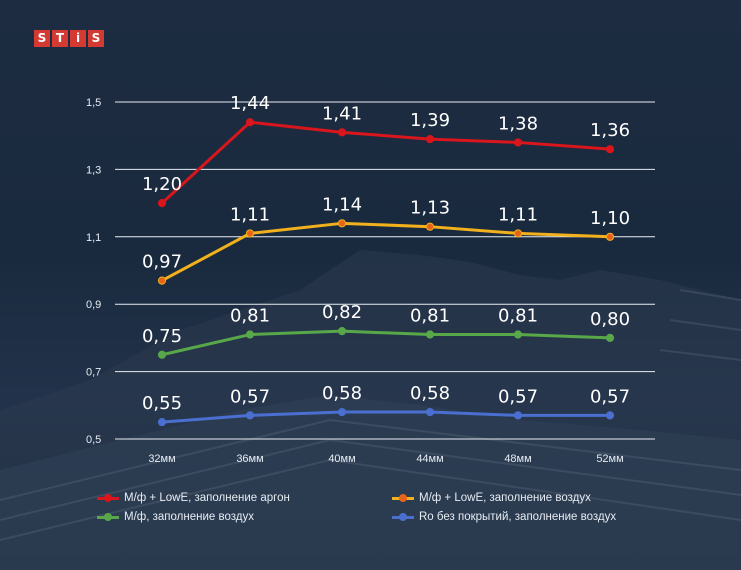  Describe the element at coordinates (518, 517) in the screenshot. I see `legend-label: Ro без покрытий, заполнение воздух` at that location.